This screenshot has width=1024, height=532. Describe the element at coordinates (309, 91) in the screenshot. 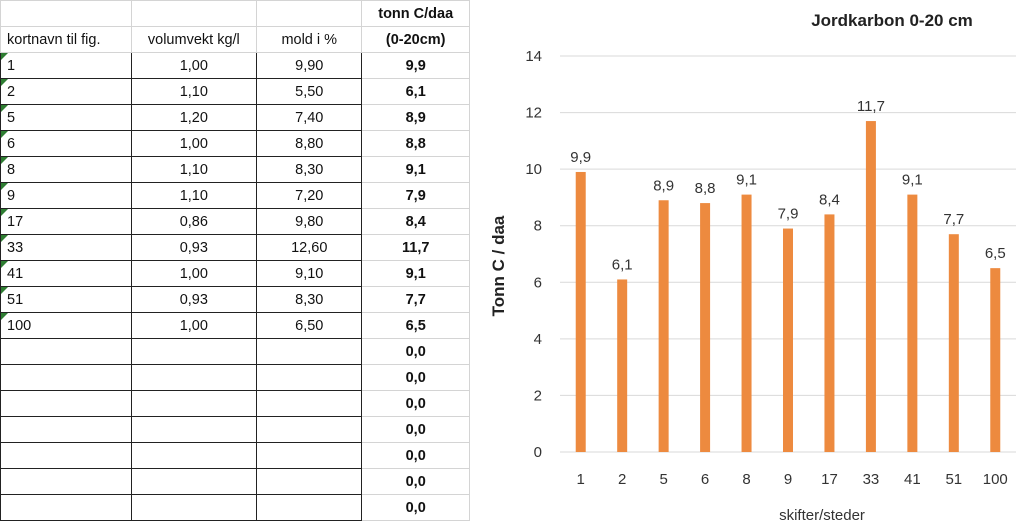

I see `table-cell: 5,50` at that location.